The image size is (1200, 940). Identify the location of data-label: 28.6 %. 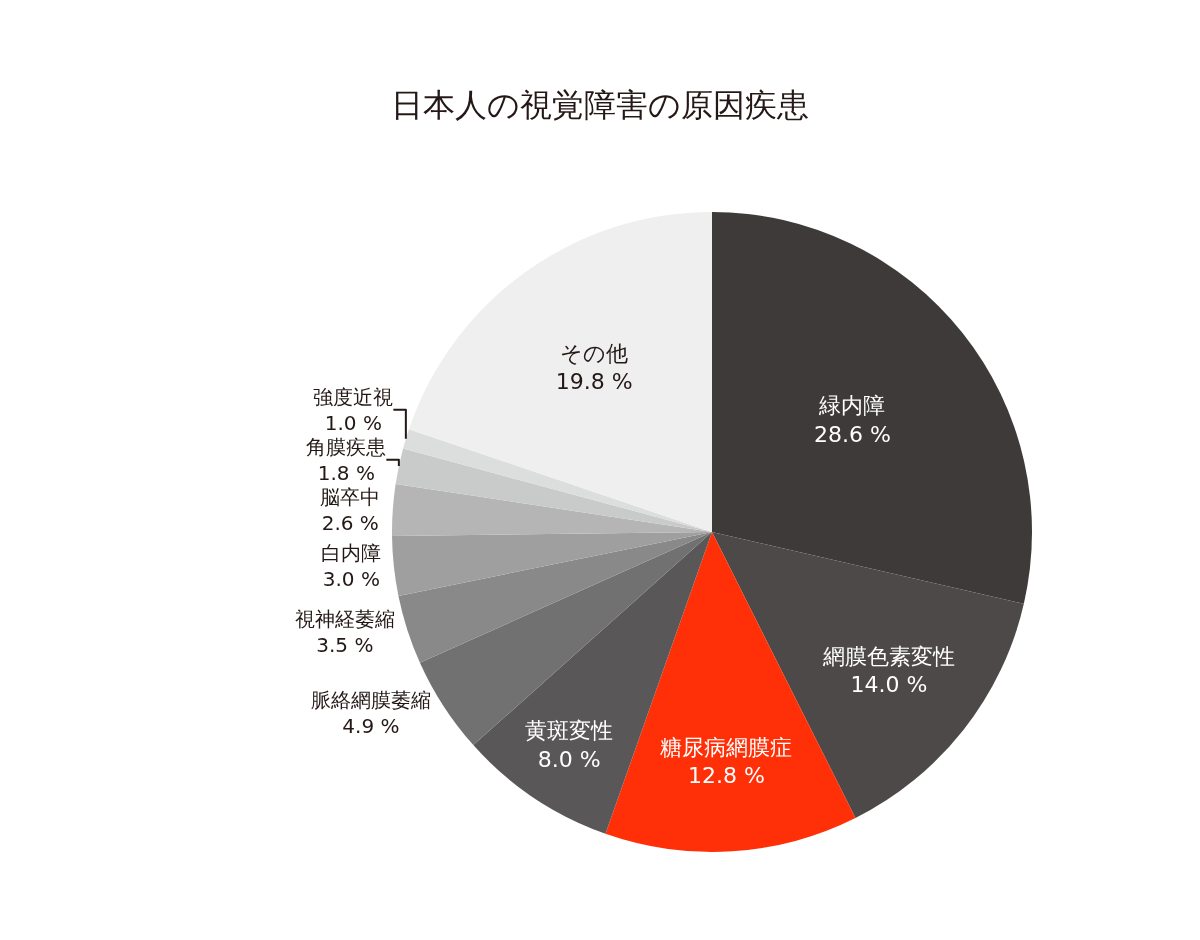
(852, 434).